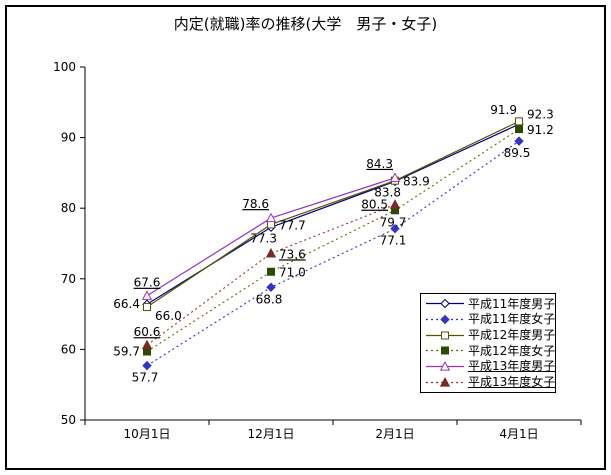 This screenshot has width=611, height=475. I want to click on legend-label: 平成11年度女子, so click(512, 319).